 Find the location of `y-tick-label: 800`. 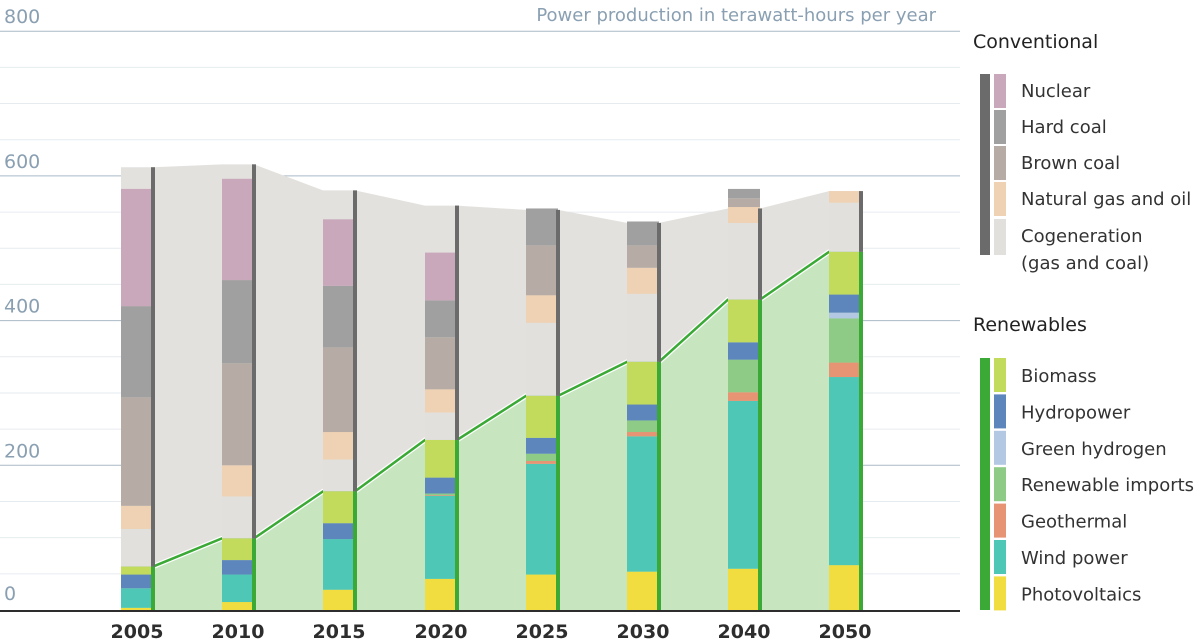

y-tick-label: 800 is located at coordinates (22, 17).